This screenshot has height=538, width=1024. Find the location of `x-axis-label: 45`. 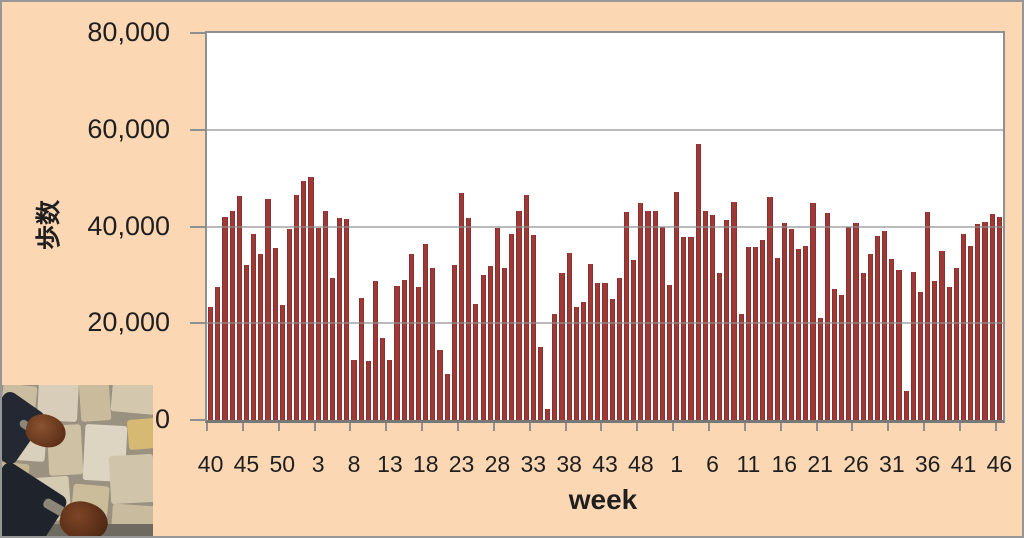

x-axis-label: 45 is located at coordinates (246, 464).